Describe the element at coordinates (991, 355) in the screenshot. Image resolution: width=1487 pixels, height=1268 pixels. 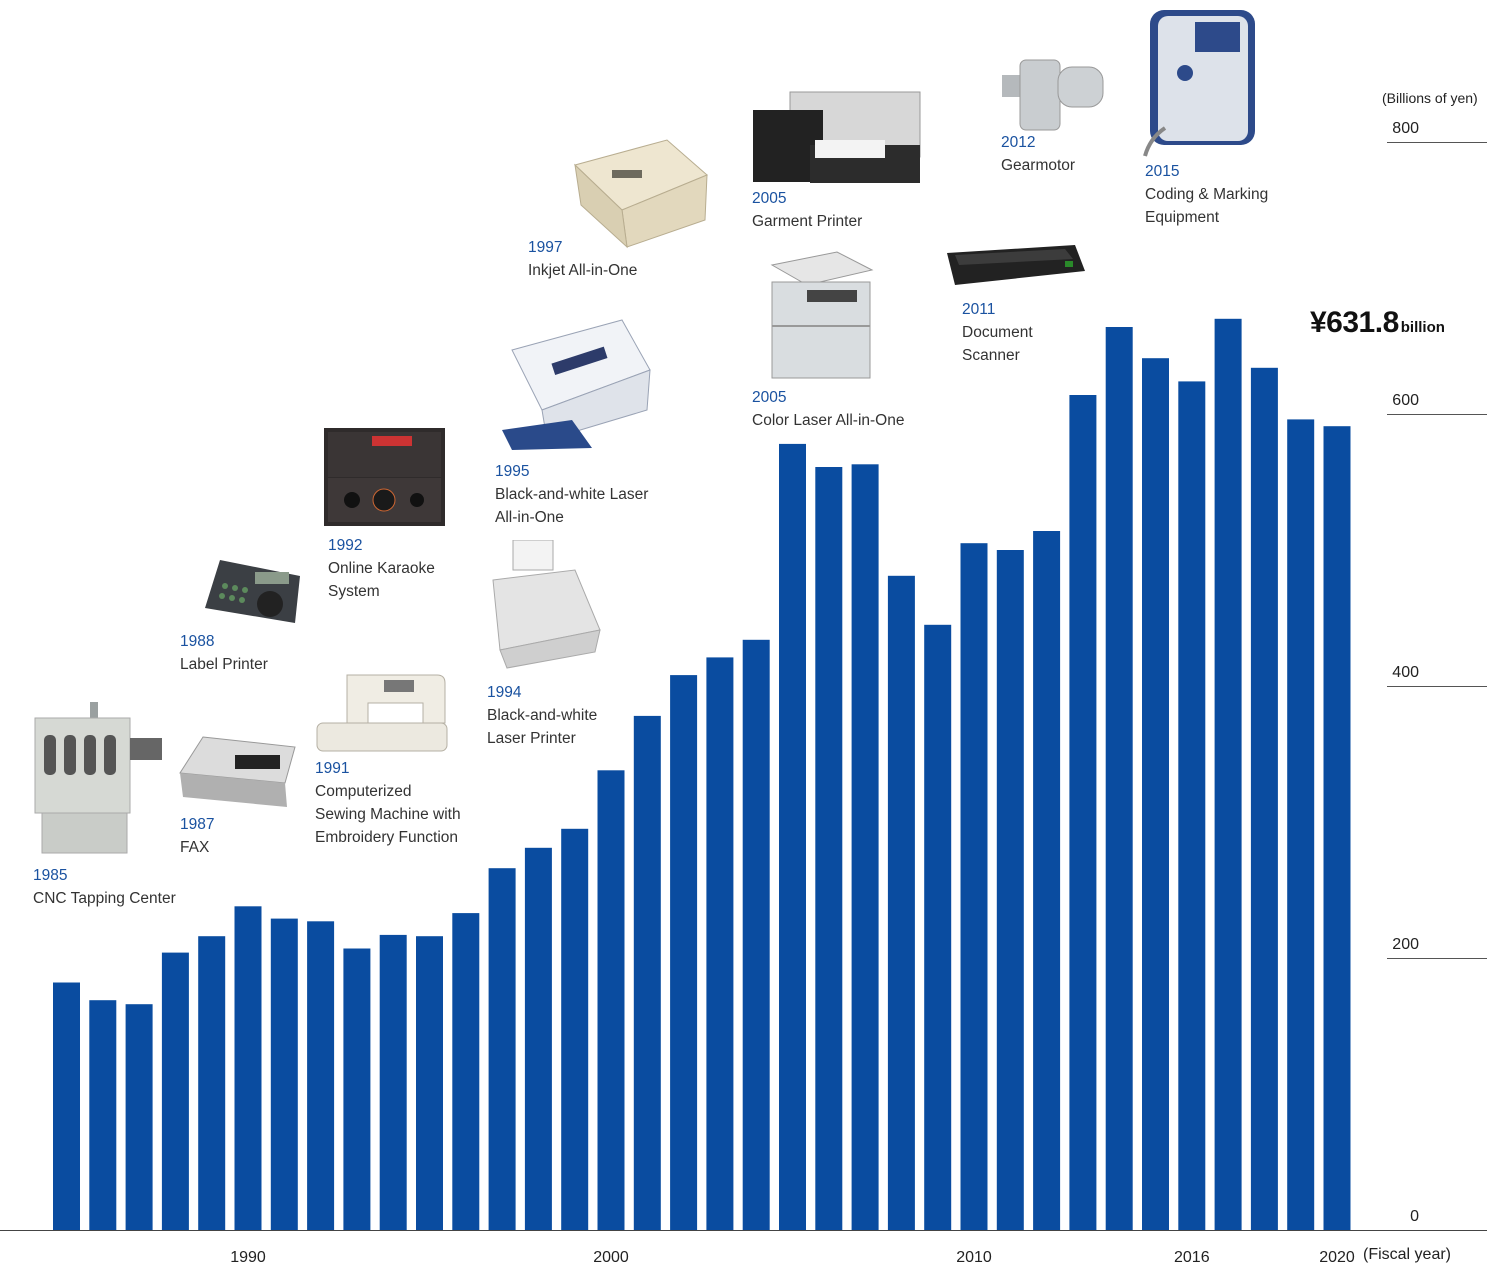
I see `milestone-name: Scanner` at that location.